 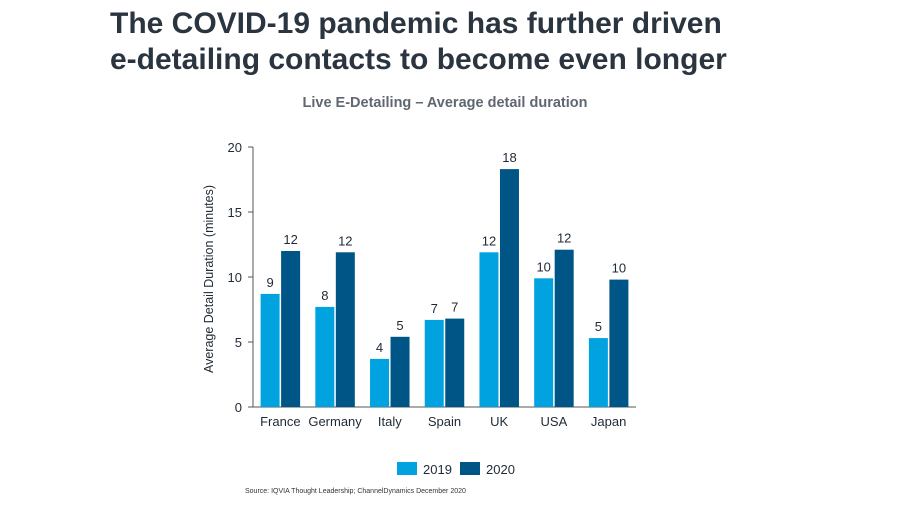 I want to click on category-label-spain: Spain, so click(x=444, y=421).